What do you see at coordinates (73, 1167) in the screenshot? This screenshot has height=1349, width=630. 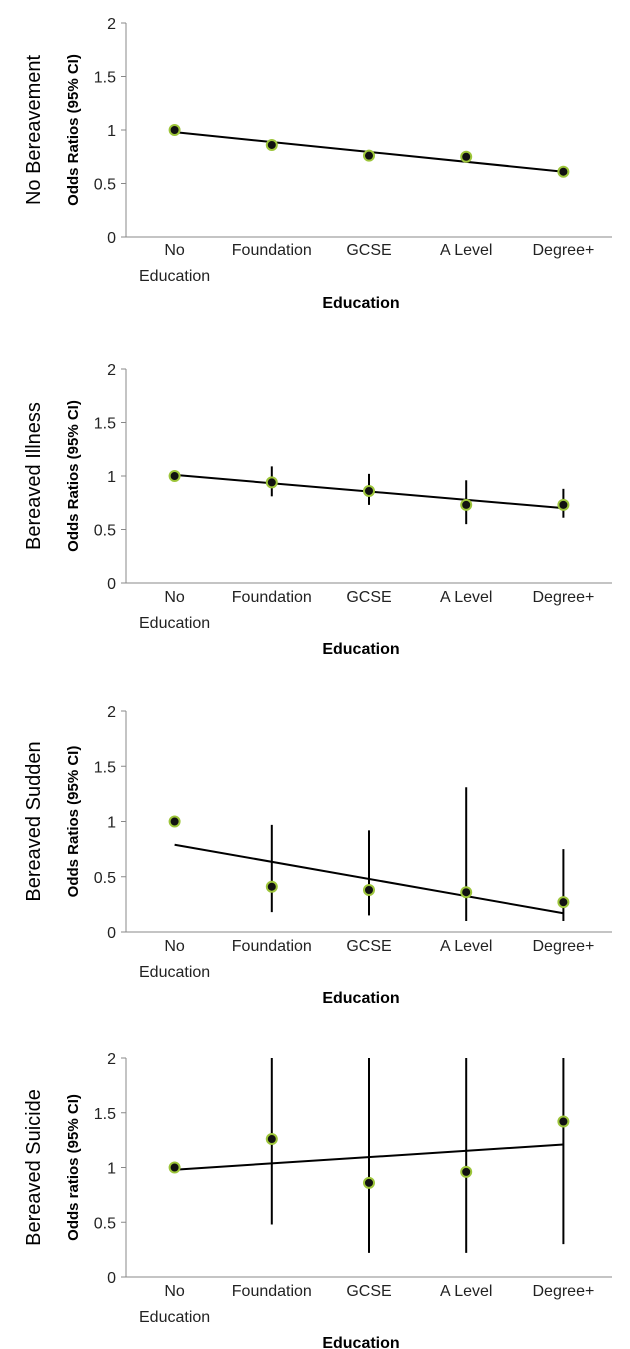 I see `panel-4-y-axis-title: Odds ratios (95% CI)` at bounding box center [73, 1167].